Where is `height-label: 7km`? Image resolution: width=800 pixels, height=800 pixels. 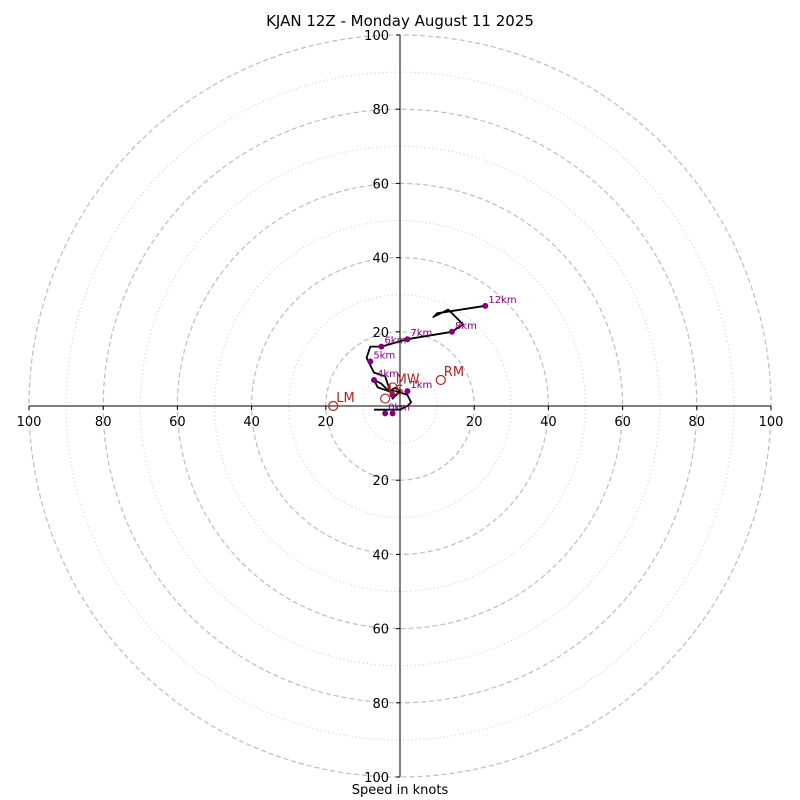
height-label: 7km is located at coordinates (421, 333).